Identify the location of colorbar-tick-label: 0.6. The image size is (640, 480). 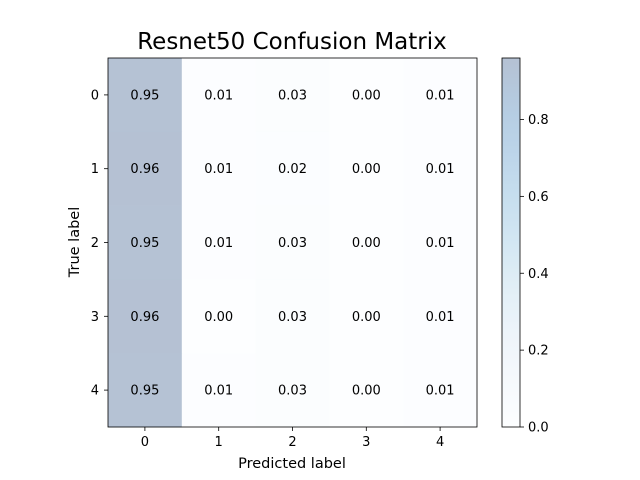
(538, 197).